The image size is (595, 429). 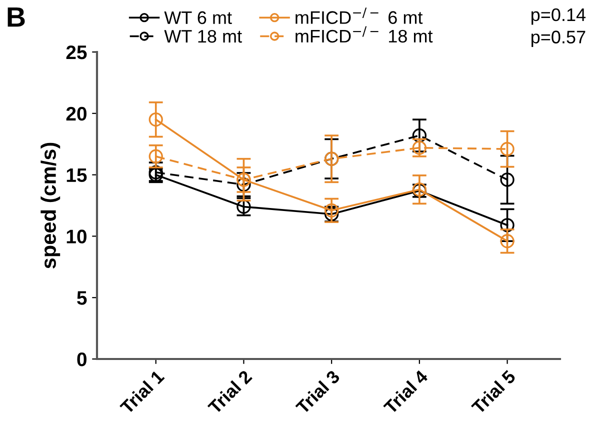 I want to click on text: p=0.57, so click(x=559, y=39).